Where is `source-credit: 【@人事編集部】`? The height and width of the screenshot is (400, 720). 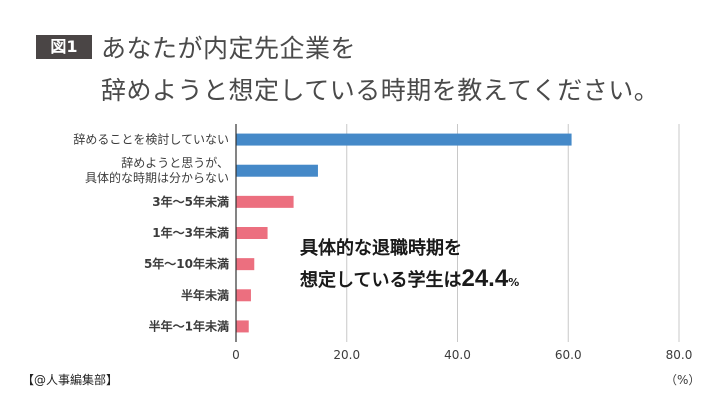
source-credit: 【@人事編集部】 is located at coordinates (70, 380).